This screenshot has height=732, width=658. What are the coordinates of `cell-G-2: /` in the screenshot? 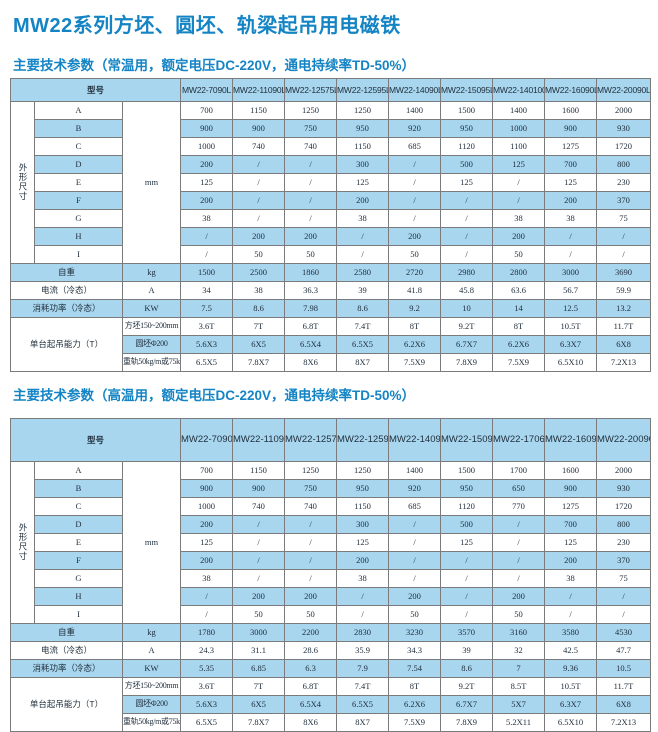 It's located at (311, 218).